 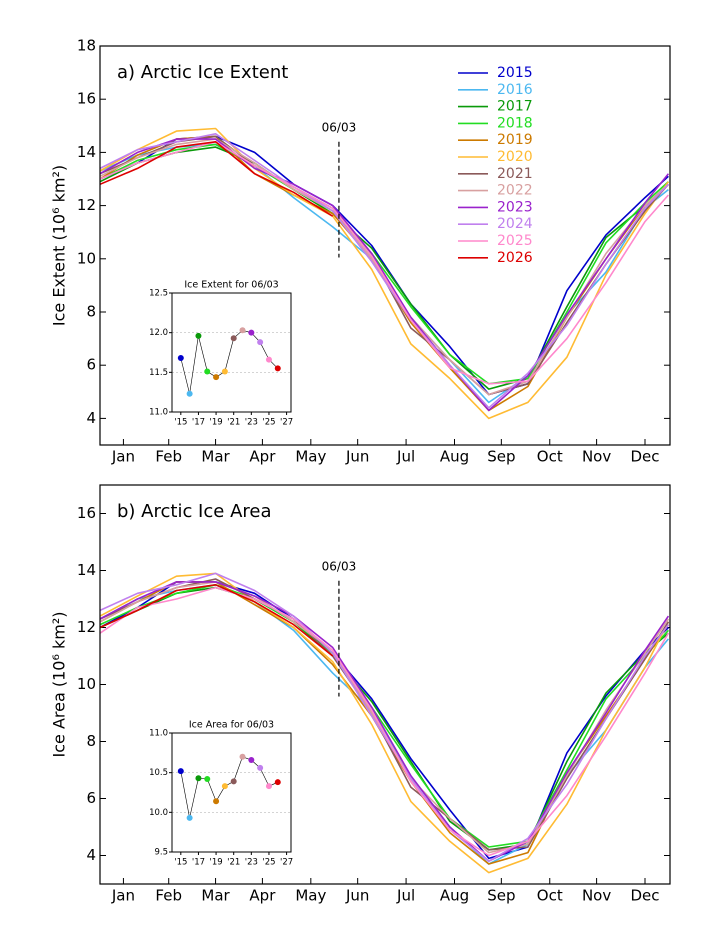 I want to click on legend-label: 2022, so click(x=515, y=191).